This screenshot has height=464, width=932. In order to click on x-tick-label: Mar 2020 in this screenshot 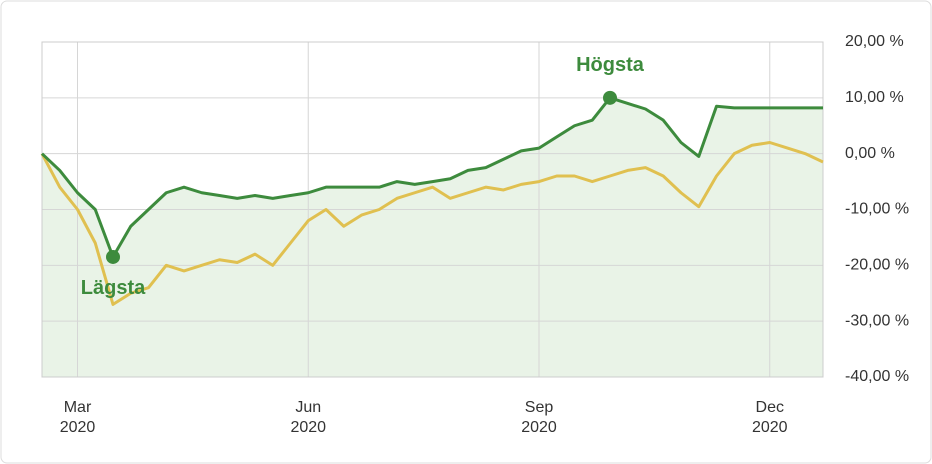, I will do `click(77, 417)`.